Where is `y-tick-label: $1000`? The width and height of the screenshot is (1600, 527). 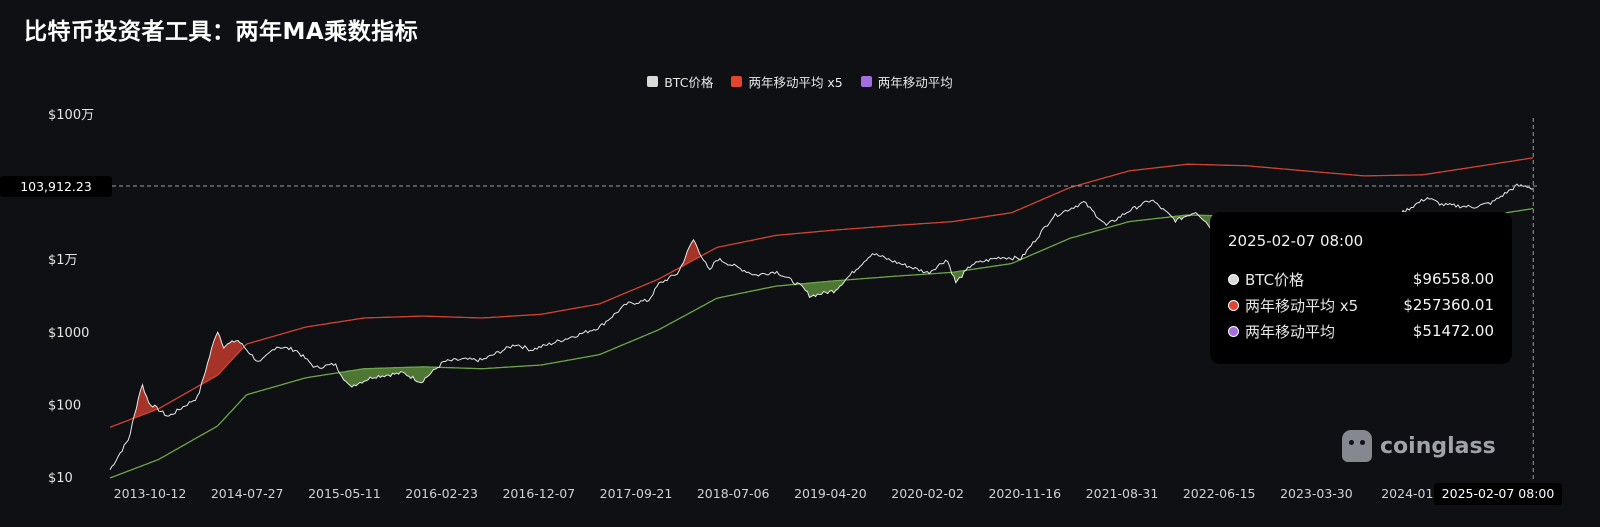
y-tick-label: $1000 is located at coordinates (68, 333).